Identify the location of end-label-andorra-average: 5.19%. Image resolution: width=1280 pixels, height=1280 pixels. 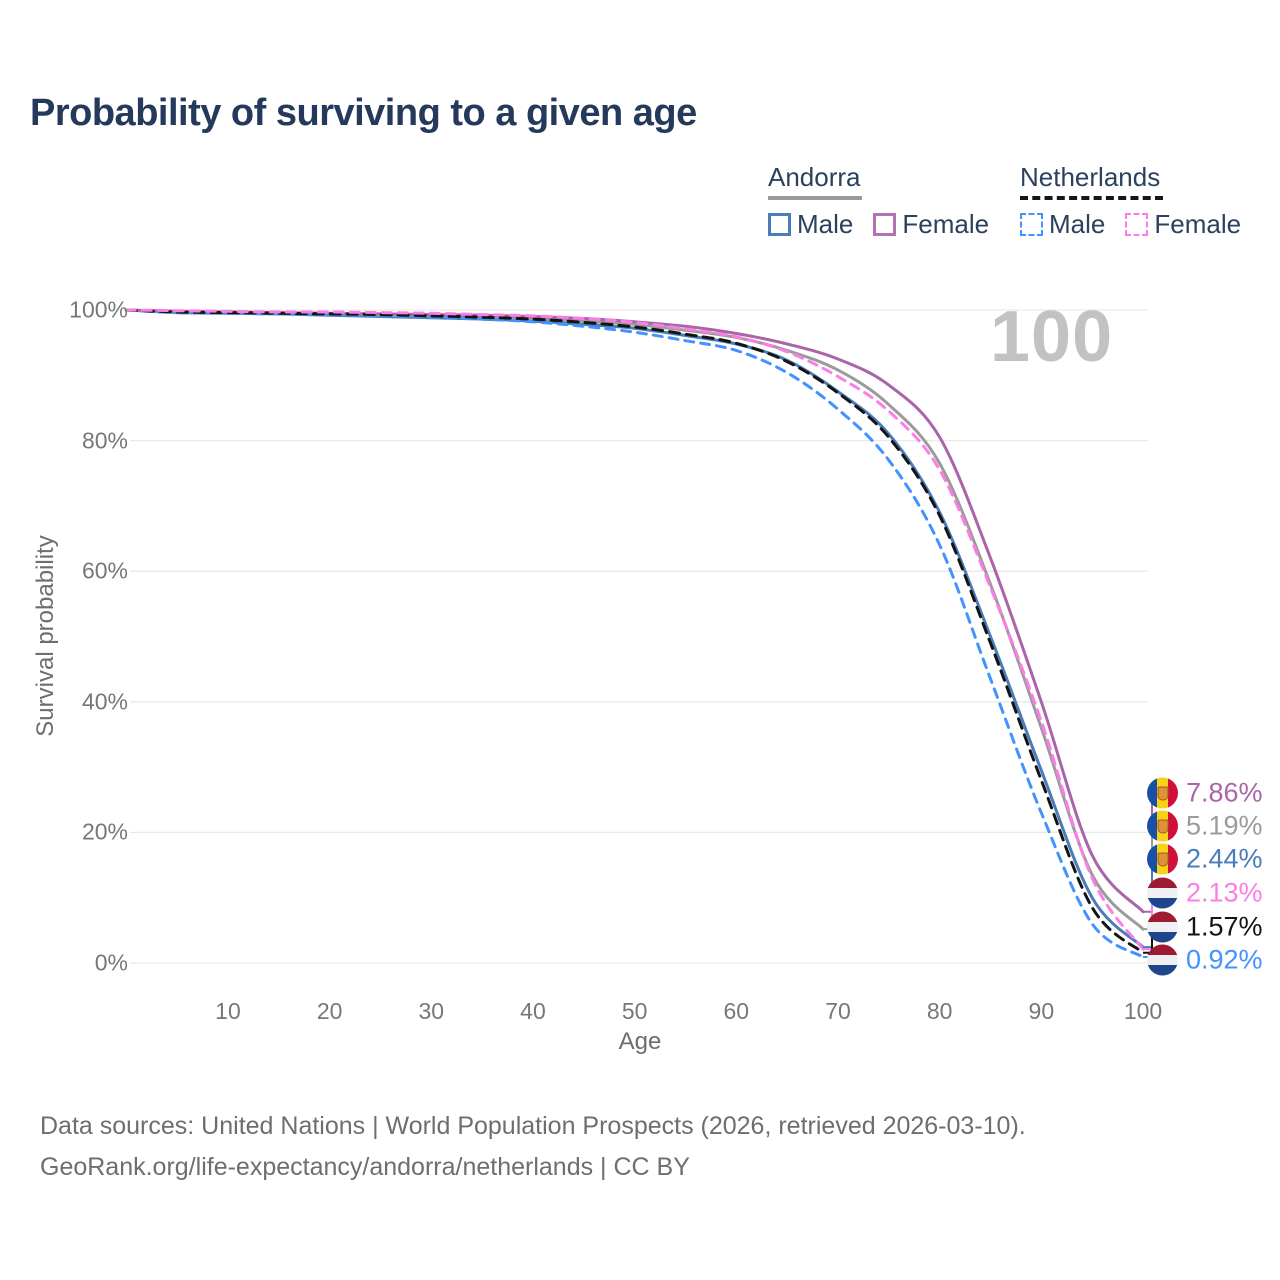
(1205, 826).